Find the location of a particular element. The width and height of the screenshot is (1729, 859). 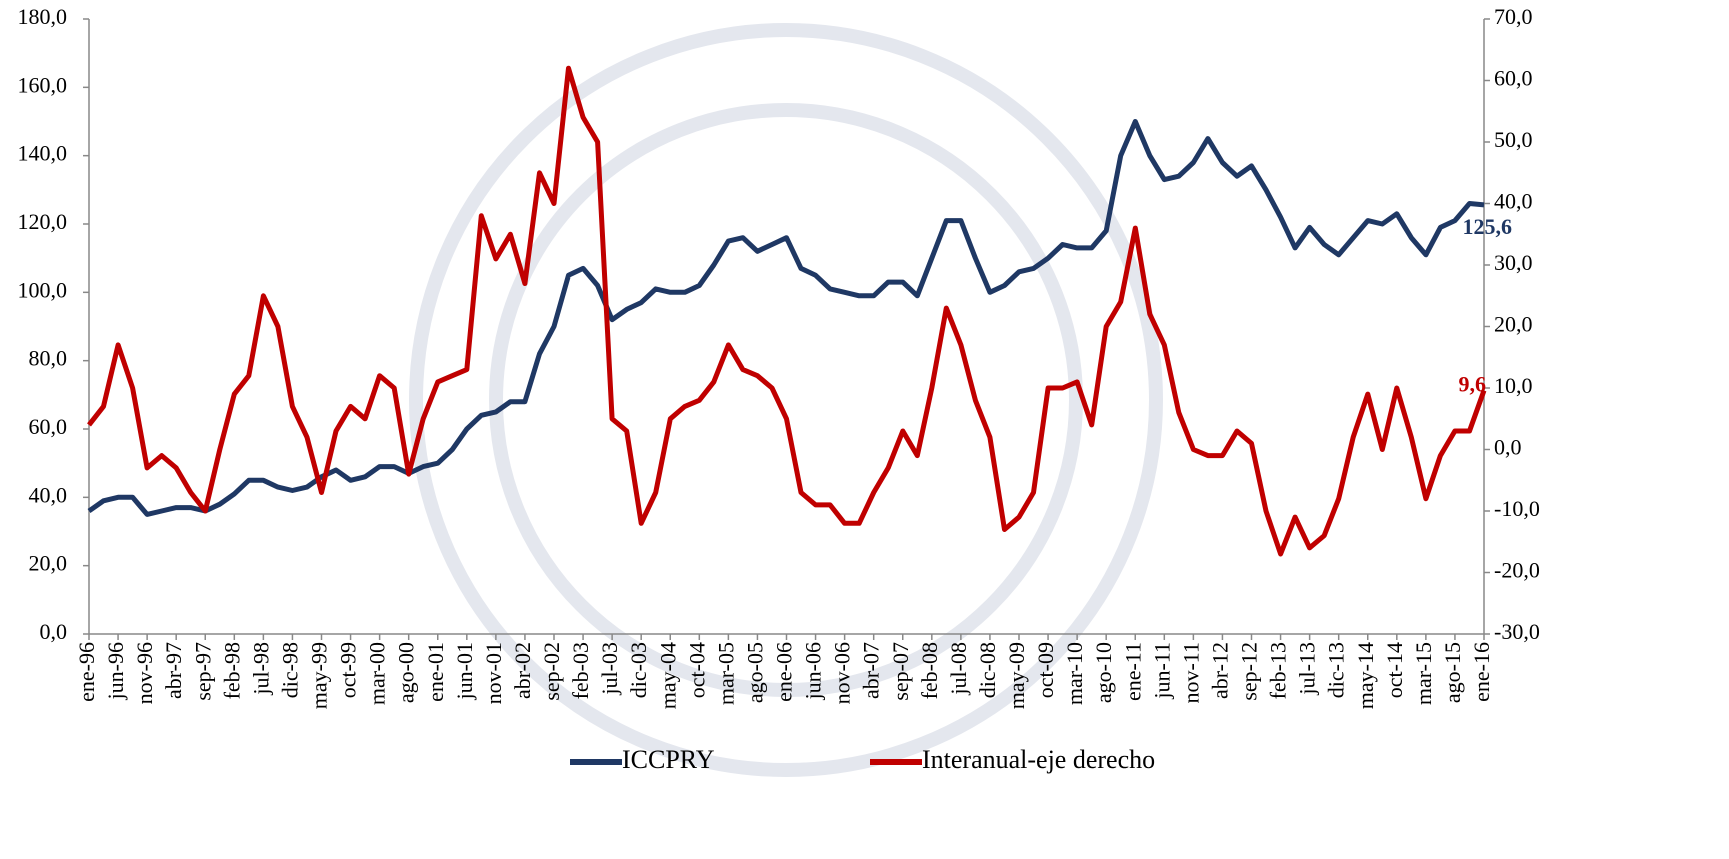

x-tick-label: abr-07 is located at coordinates (871, 670).